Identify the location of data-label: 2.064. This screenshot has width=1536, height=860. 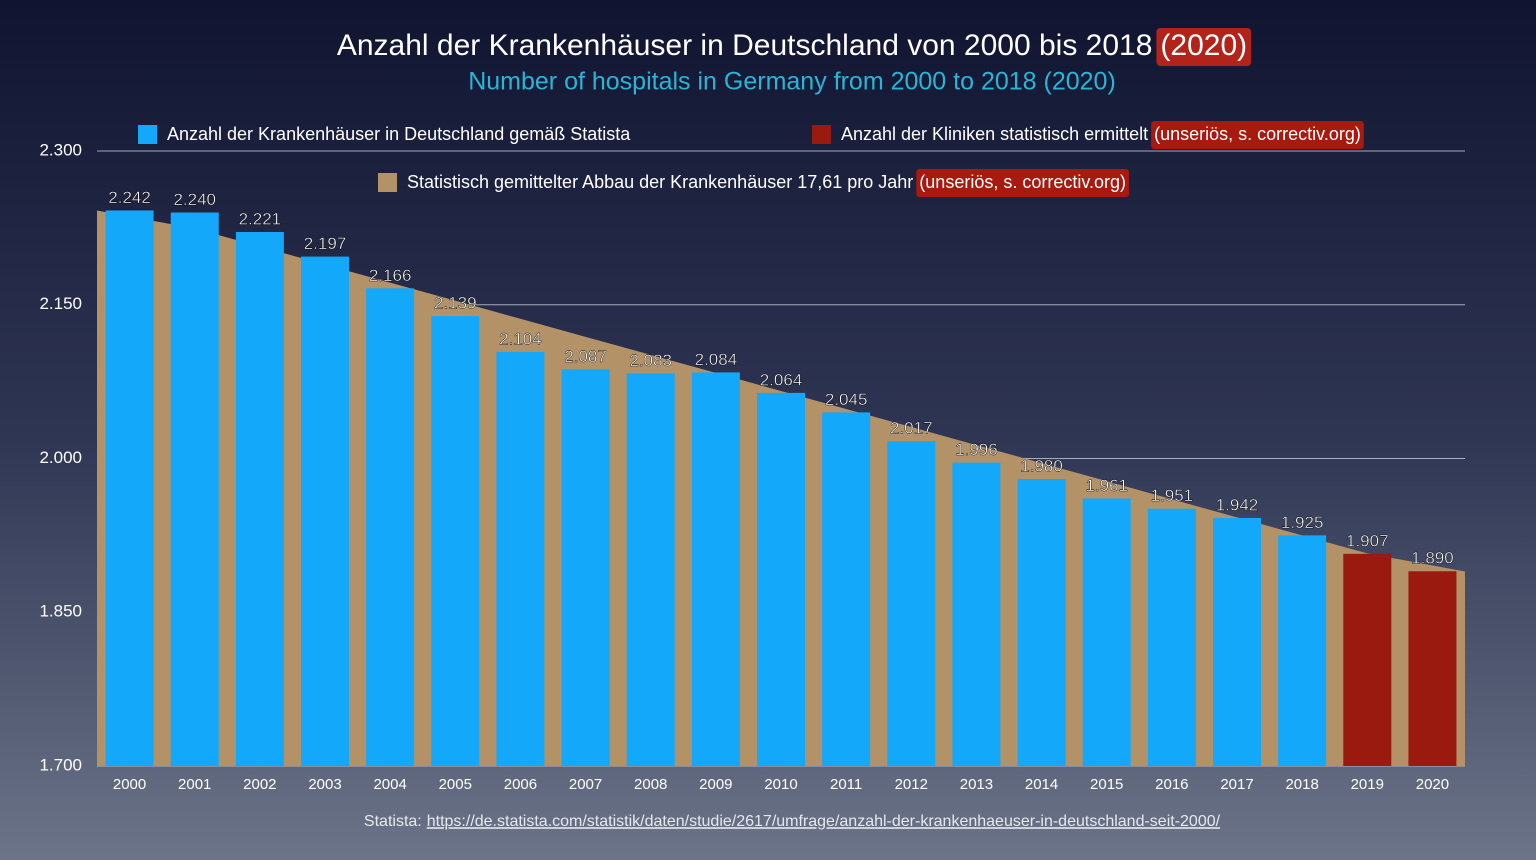
(781, 379).